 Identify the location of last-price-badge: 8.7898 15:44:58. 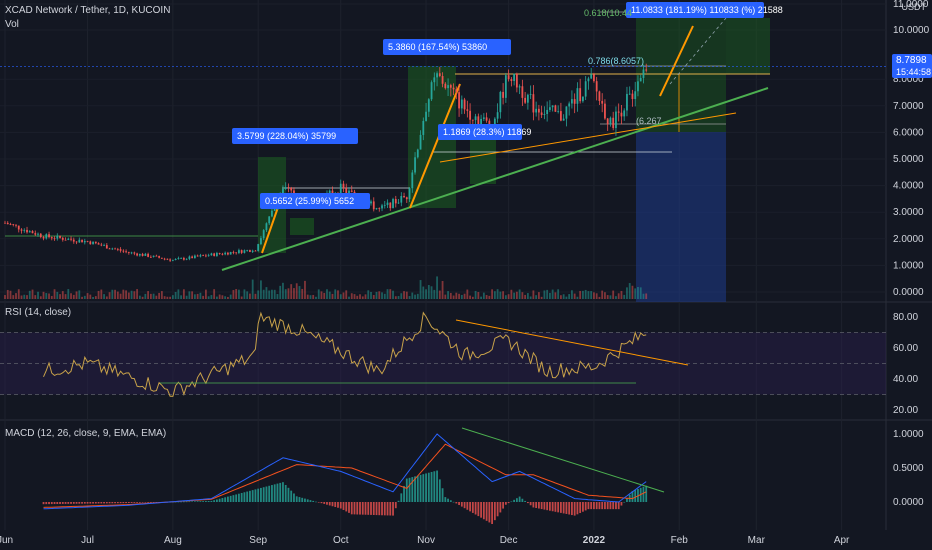
(912, 66).